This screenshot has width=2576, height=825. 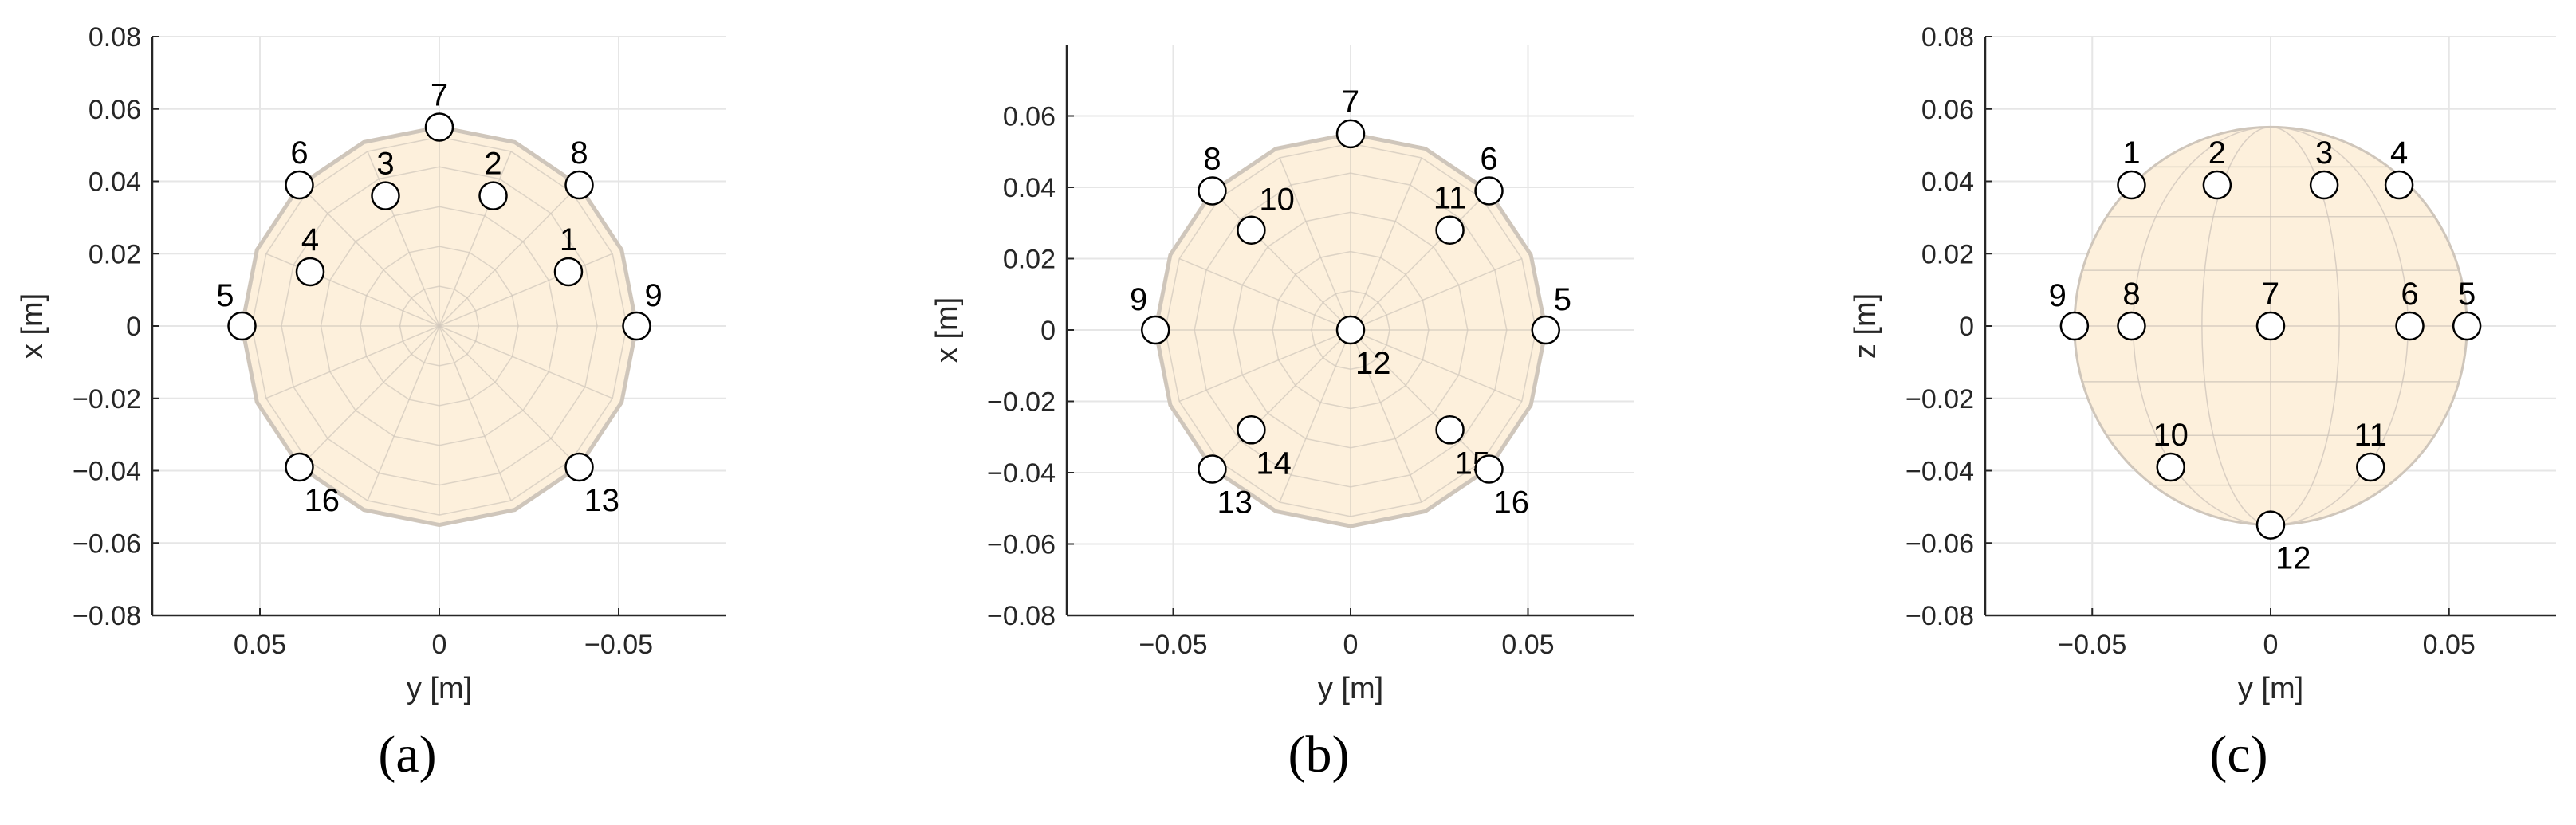 I want to click on panel-caption: (b), so click(x=1319, y=754).